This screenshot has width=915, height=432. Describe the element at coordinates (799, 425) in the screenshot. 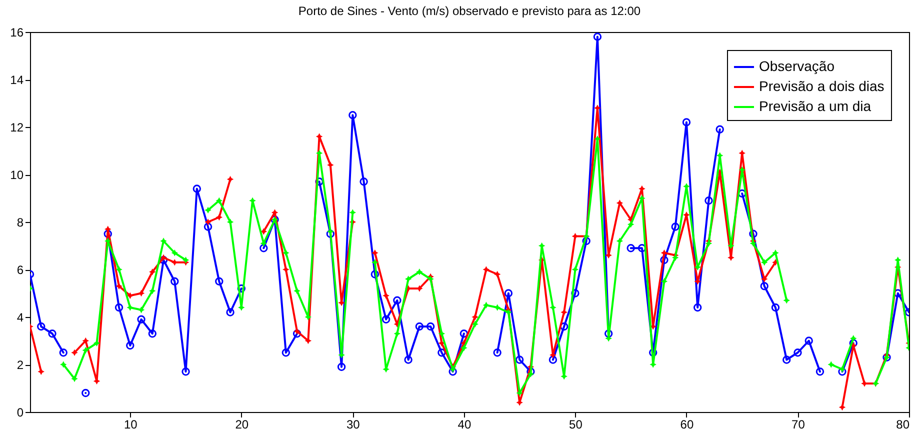

I see `x-tick-label: 70` at that location.